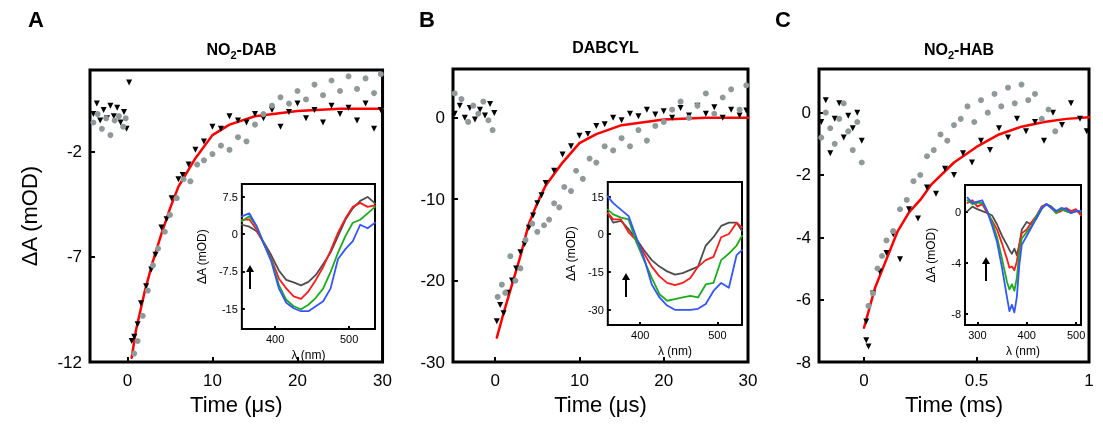  What do you see at coordinates (597, 196) in the screenshot?
I see `y-tick-label: 15` at bounding box center [597, 196].